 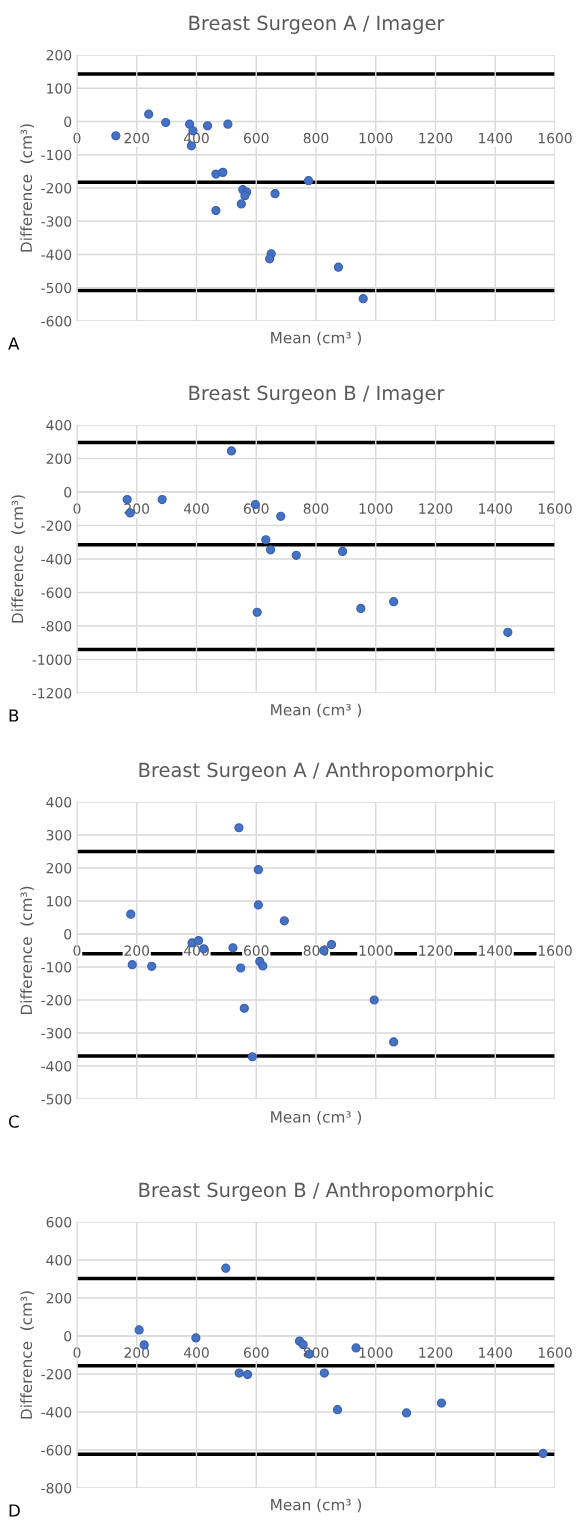 I want to click on chart-title: Breast Surgeon A / Imager, so click(x=317, y=25).